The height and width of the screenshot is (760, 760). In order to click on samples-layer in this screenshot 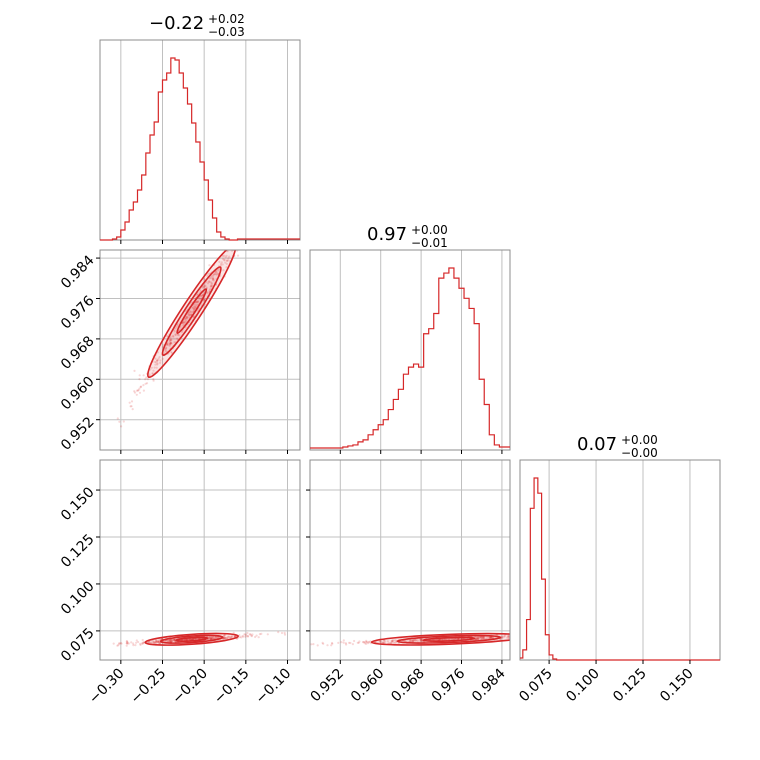, I will do `click(199, 639)`.